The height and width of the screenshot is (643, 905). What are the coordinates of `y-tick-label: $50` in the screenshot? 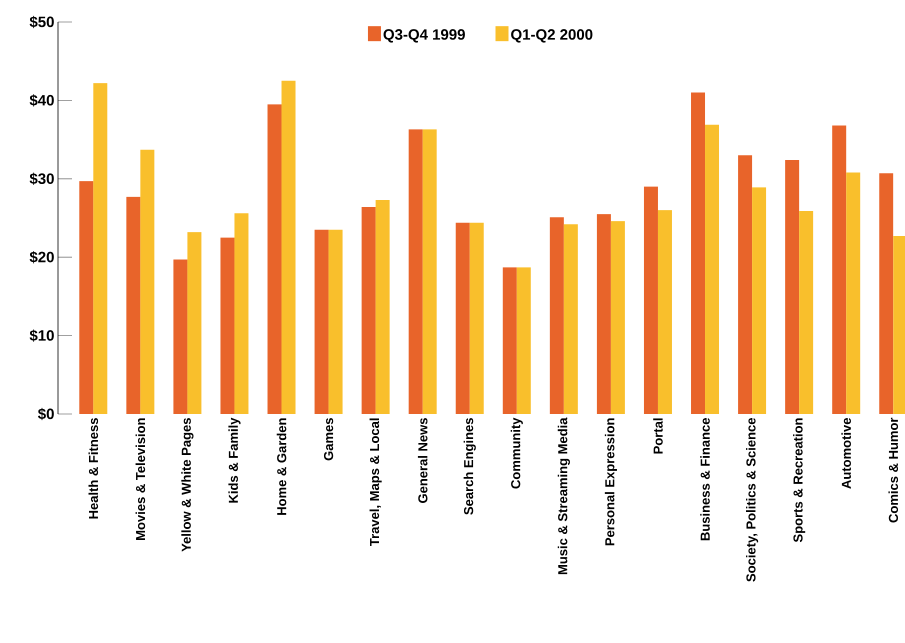 It's located at (42, 22).